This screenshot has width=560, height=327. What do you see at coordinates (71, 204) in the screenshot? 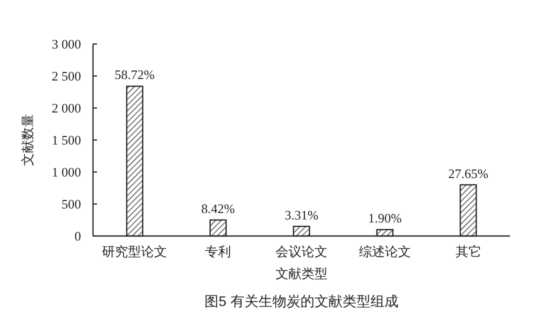
I see `y-tick-label: 500` at bounding box center [71, 204].